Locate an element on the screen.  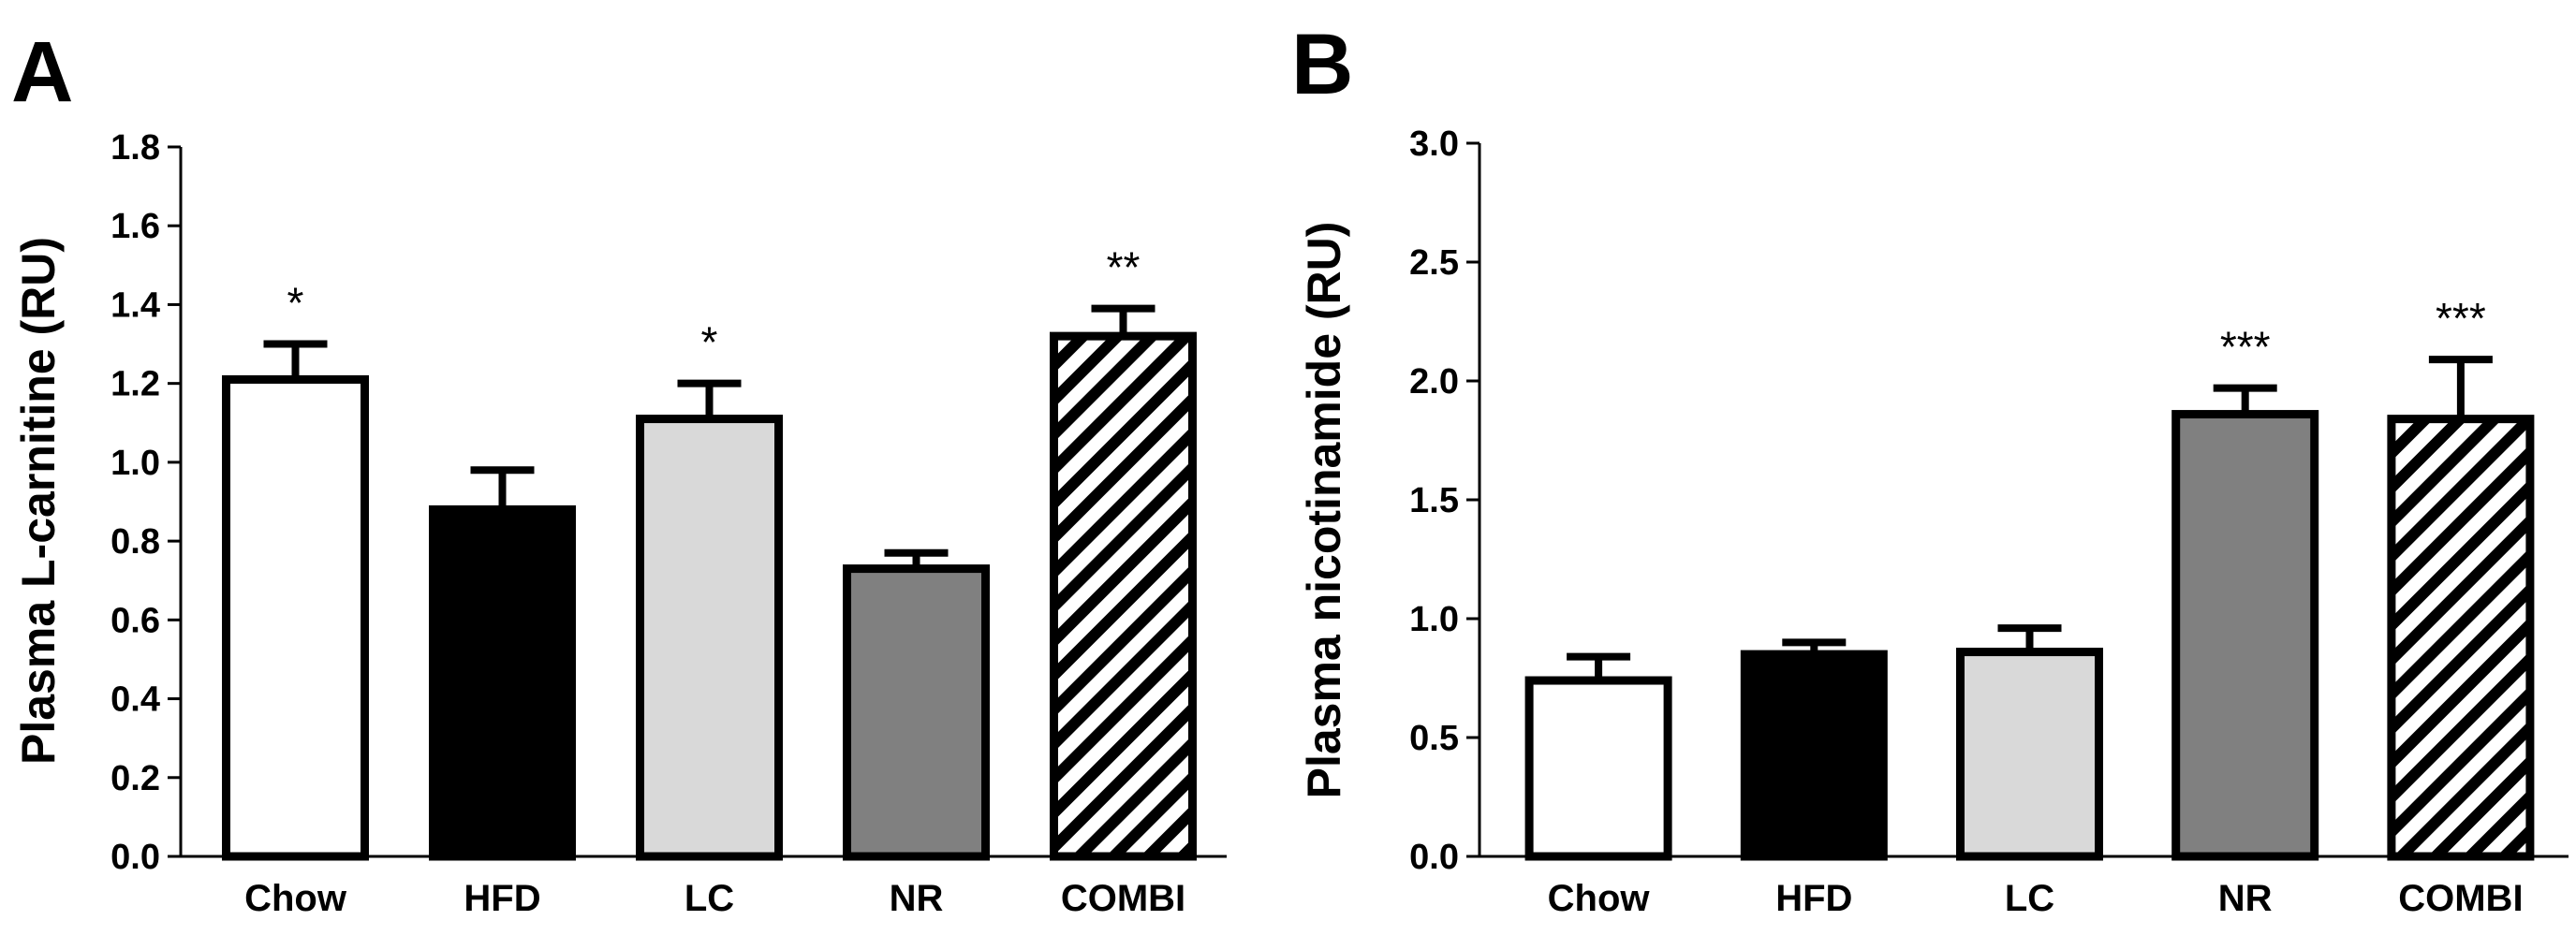
y-axis-label-b: Plasma nicotinamide (RU) is located at coordinates (1324, 510).